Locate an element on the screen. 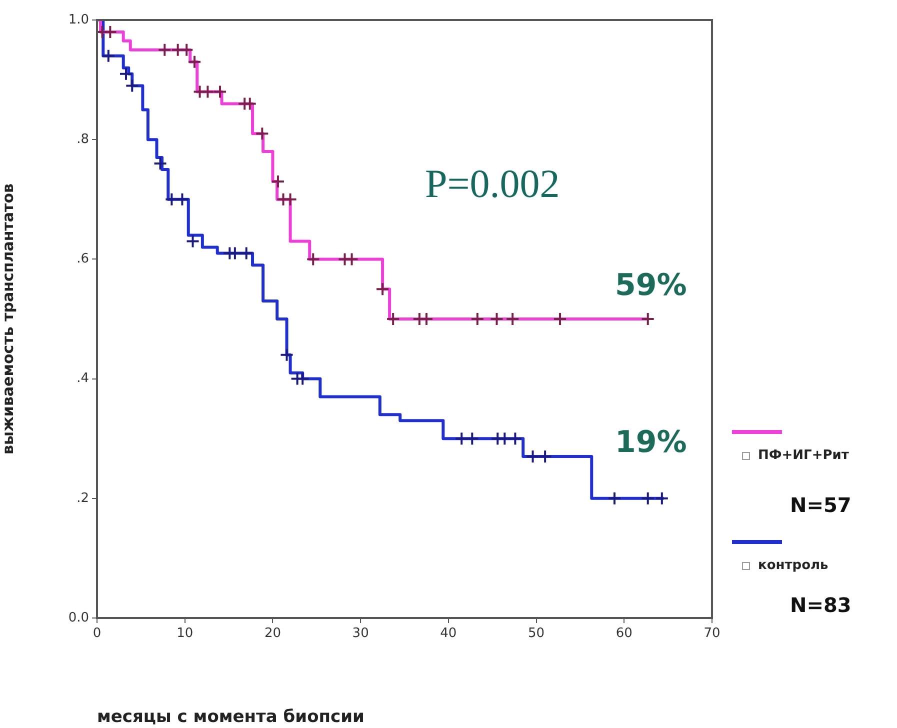 This screenshot has width=897, height=728. text: ПФ+ИГ+Рит is located at coordinates (803, 455).